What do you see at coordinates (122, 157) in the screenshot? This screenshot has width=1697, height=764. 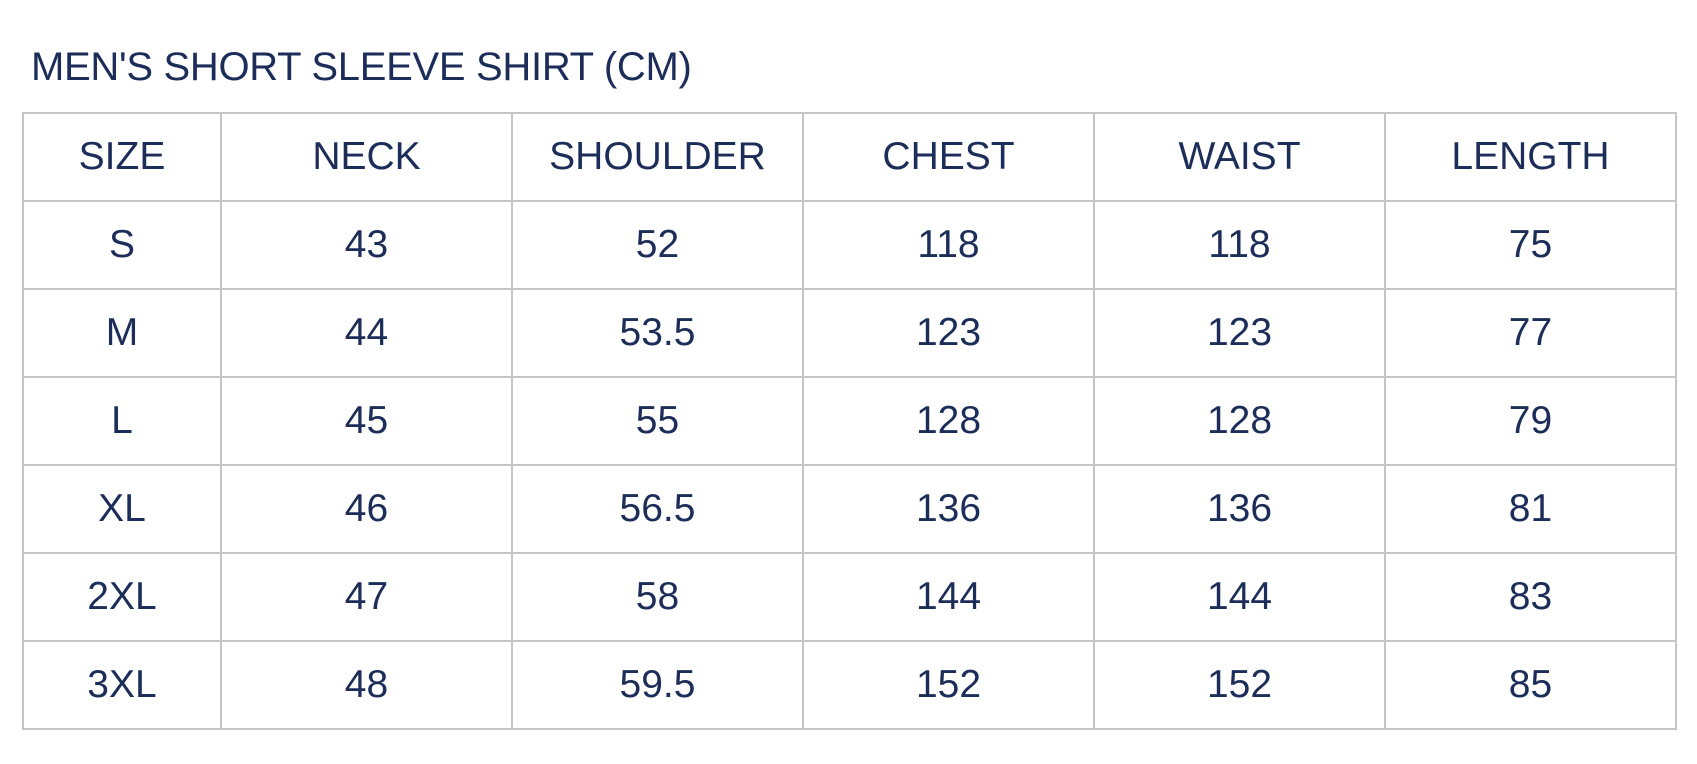 I see `column-header-size: SIZE` at bounding box center [122, 157].